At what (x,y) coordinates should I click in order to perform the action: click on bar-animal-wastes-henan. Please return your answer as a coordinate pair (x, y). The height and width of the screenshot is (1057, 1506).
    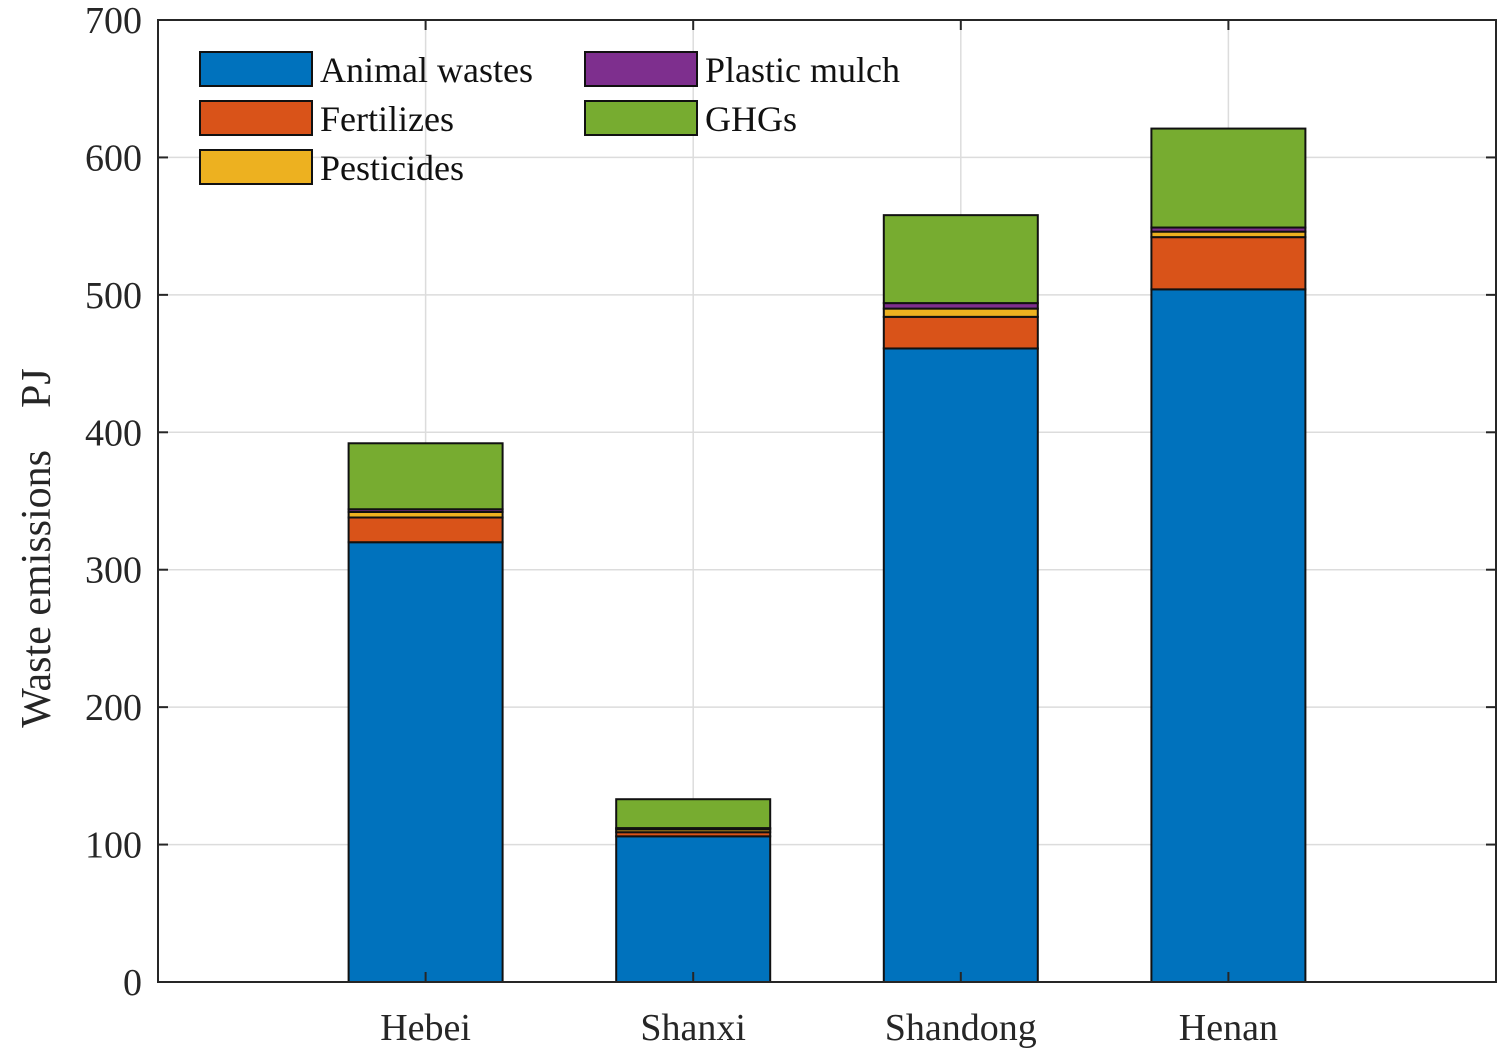
    Looking at the image, I should click on (1228, 635).